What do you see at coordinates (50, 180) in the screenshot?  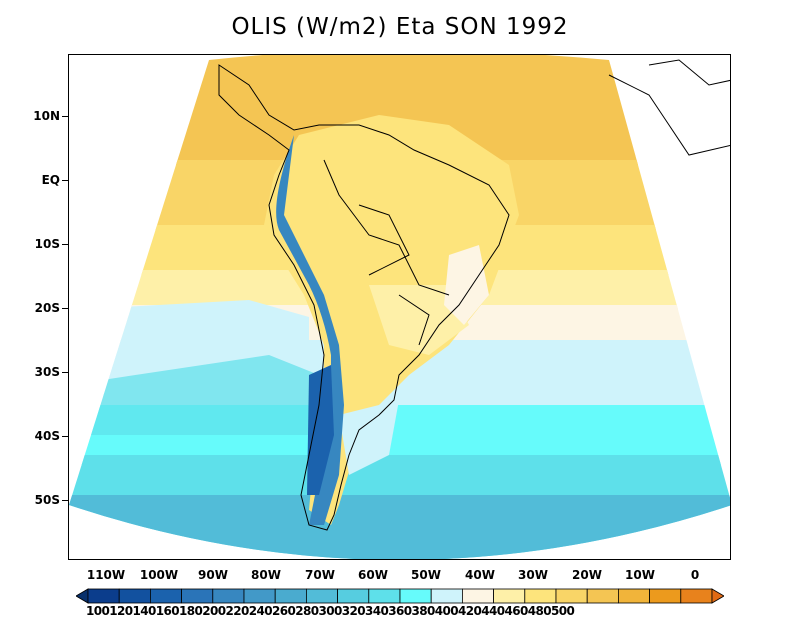 I see `lat-label-eq: EQ` at bounding box center [50, 180].